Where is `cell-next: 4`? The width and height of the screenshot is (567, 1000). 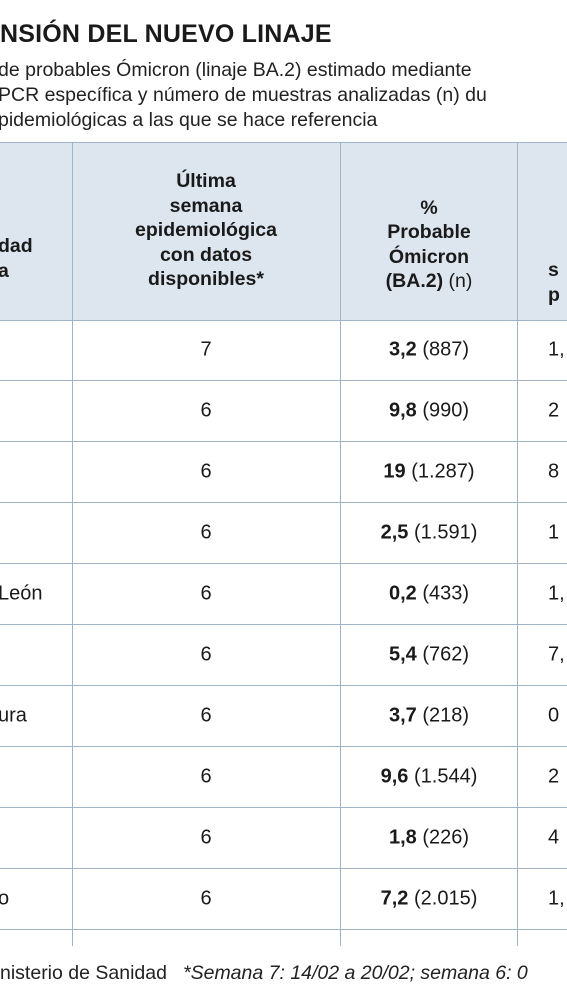
cell-next: 4 is located at coordinates (554, 837).